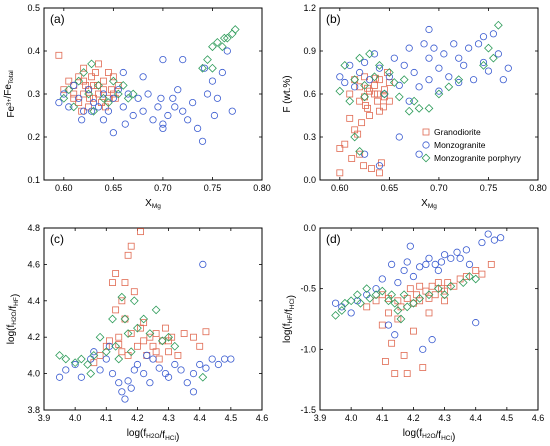  What do you see at coordinates (75, 418) in the screenshot?
I see `x-tick-label: 4.0` at bounding box center [75, 418].